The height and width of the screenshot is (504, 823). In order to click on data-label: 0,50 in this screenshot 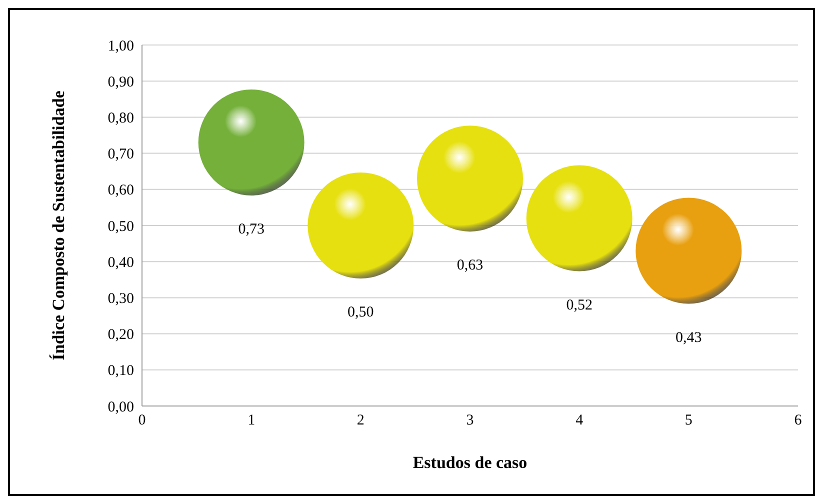, I will do `click(361, 312)`.